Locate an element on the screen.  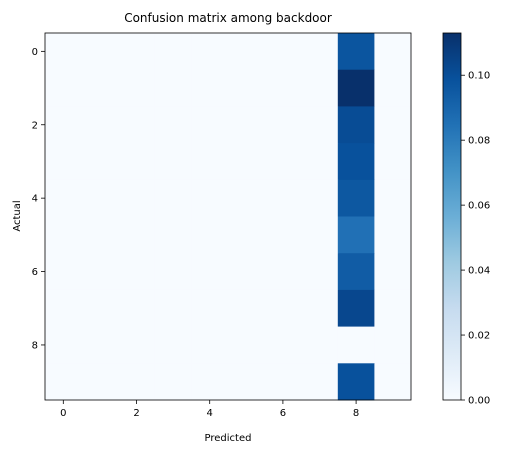
colorbar is located at coordinates (452, 216).